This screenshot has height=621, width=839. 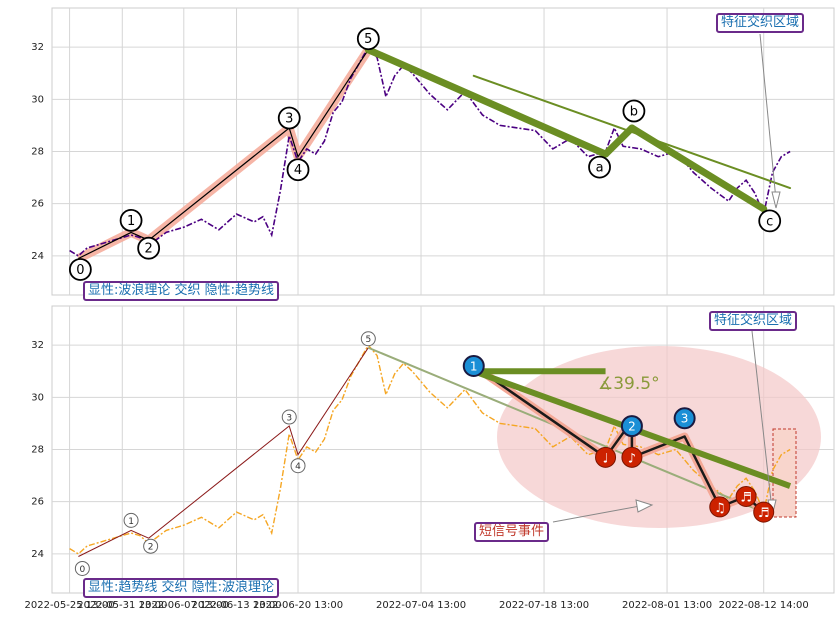 I want to click on top-wave-marker-c, so click(x=770, y=221).